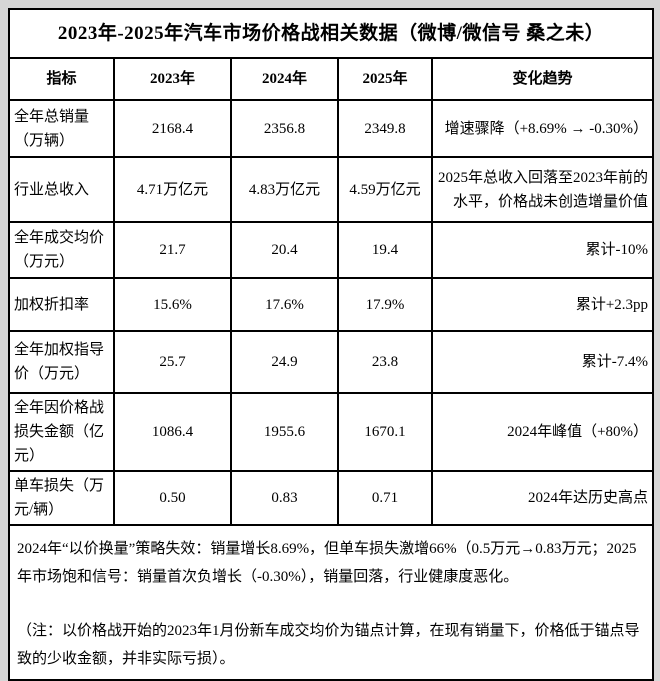 The height and width of the screenshot is (681, 660). What do you see at coordinates (61, 128) in the screenshot?
I see `row-label: 全年总销量（万辆）` at bounding box center [61, 128].